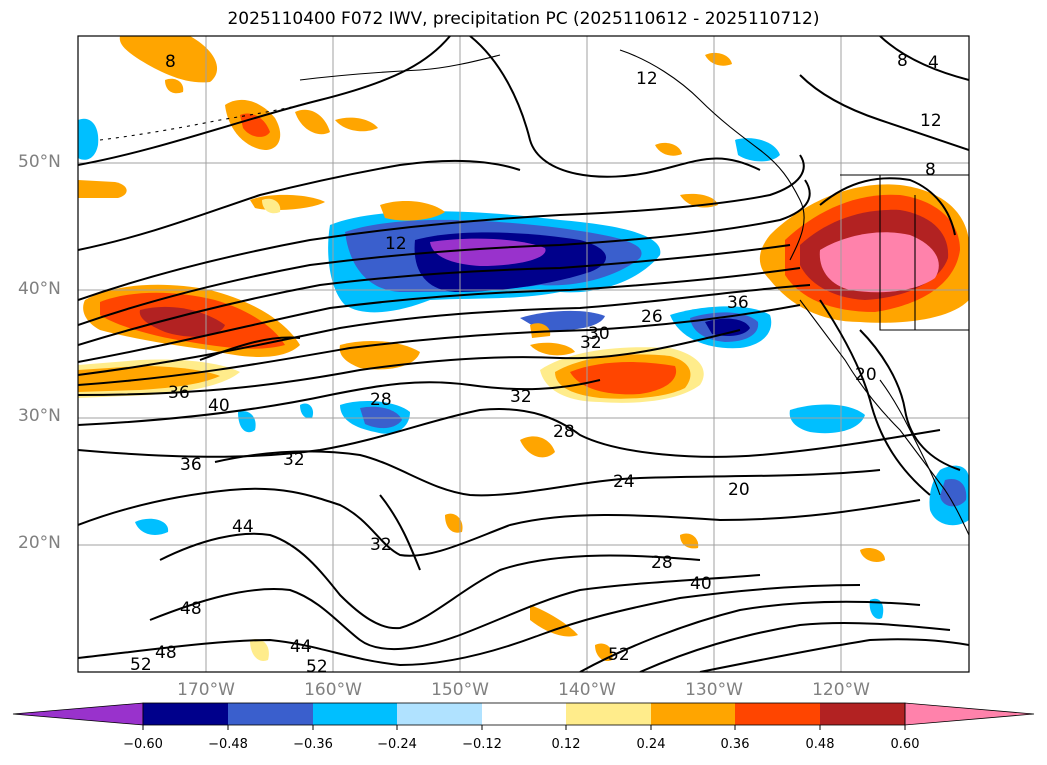 Image resolution: width=1047 pixels, height=765 pixels. Describe the element at coordinates (143, 744) in the screenshot. I see `colorbar-tick-label: −0.60` at that location.